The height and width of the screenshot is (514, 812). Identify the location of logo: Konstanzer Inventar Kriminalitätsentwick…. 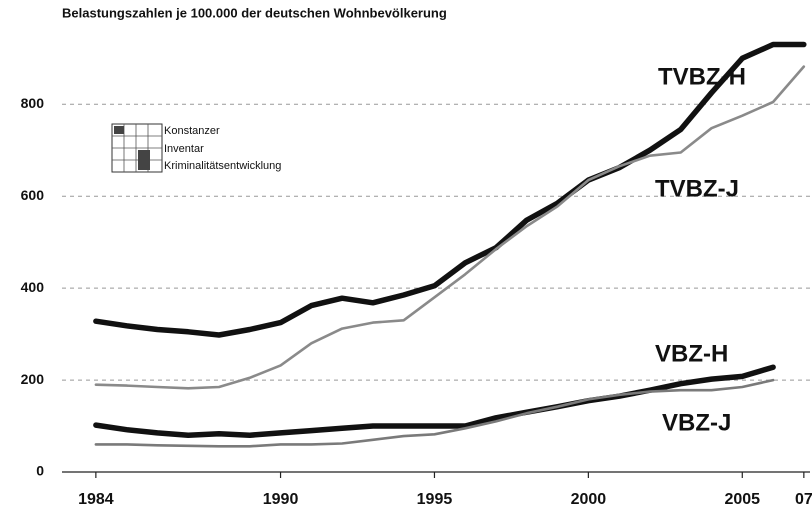
(196, 148).